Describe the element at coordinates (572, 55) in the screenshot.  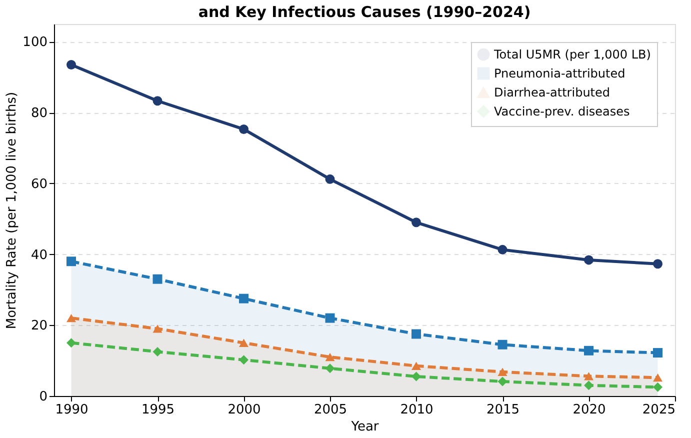
I see `legend-label: Total U5MR (per 1,000 LB)` at that location.